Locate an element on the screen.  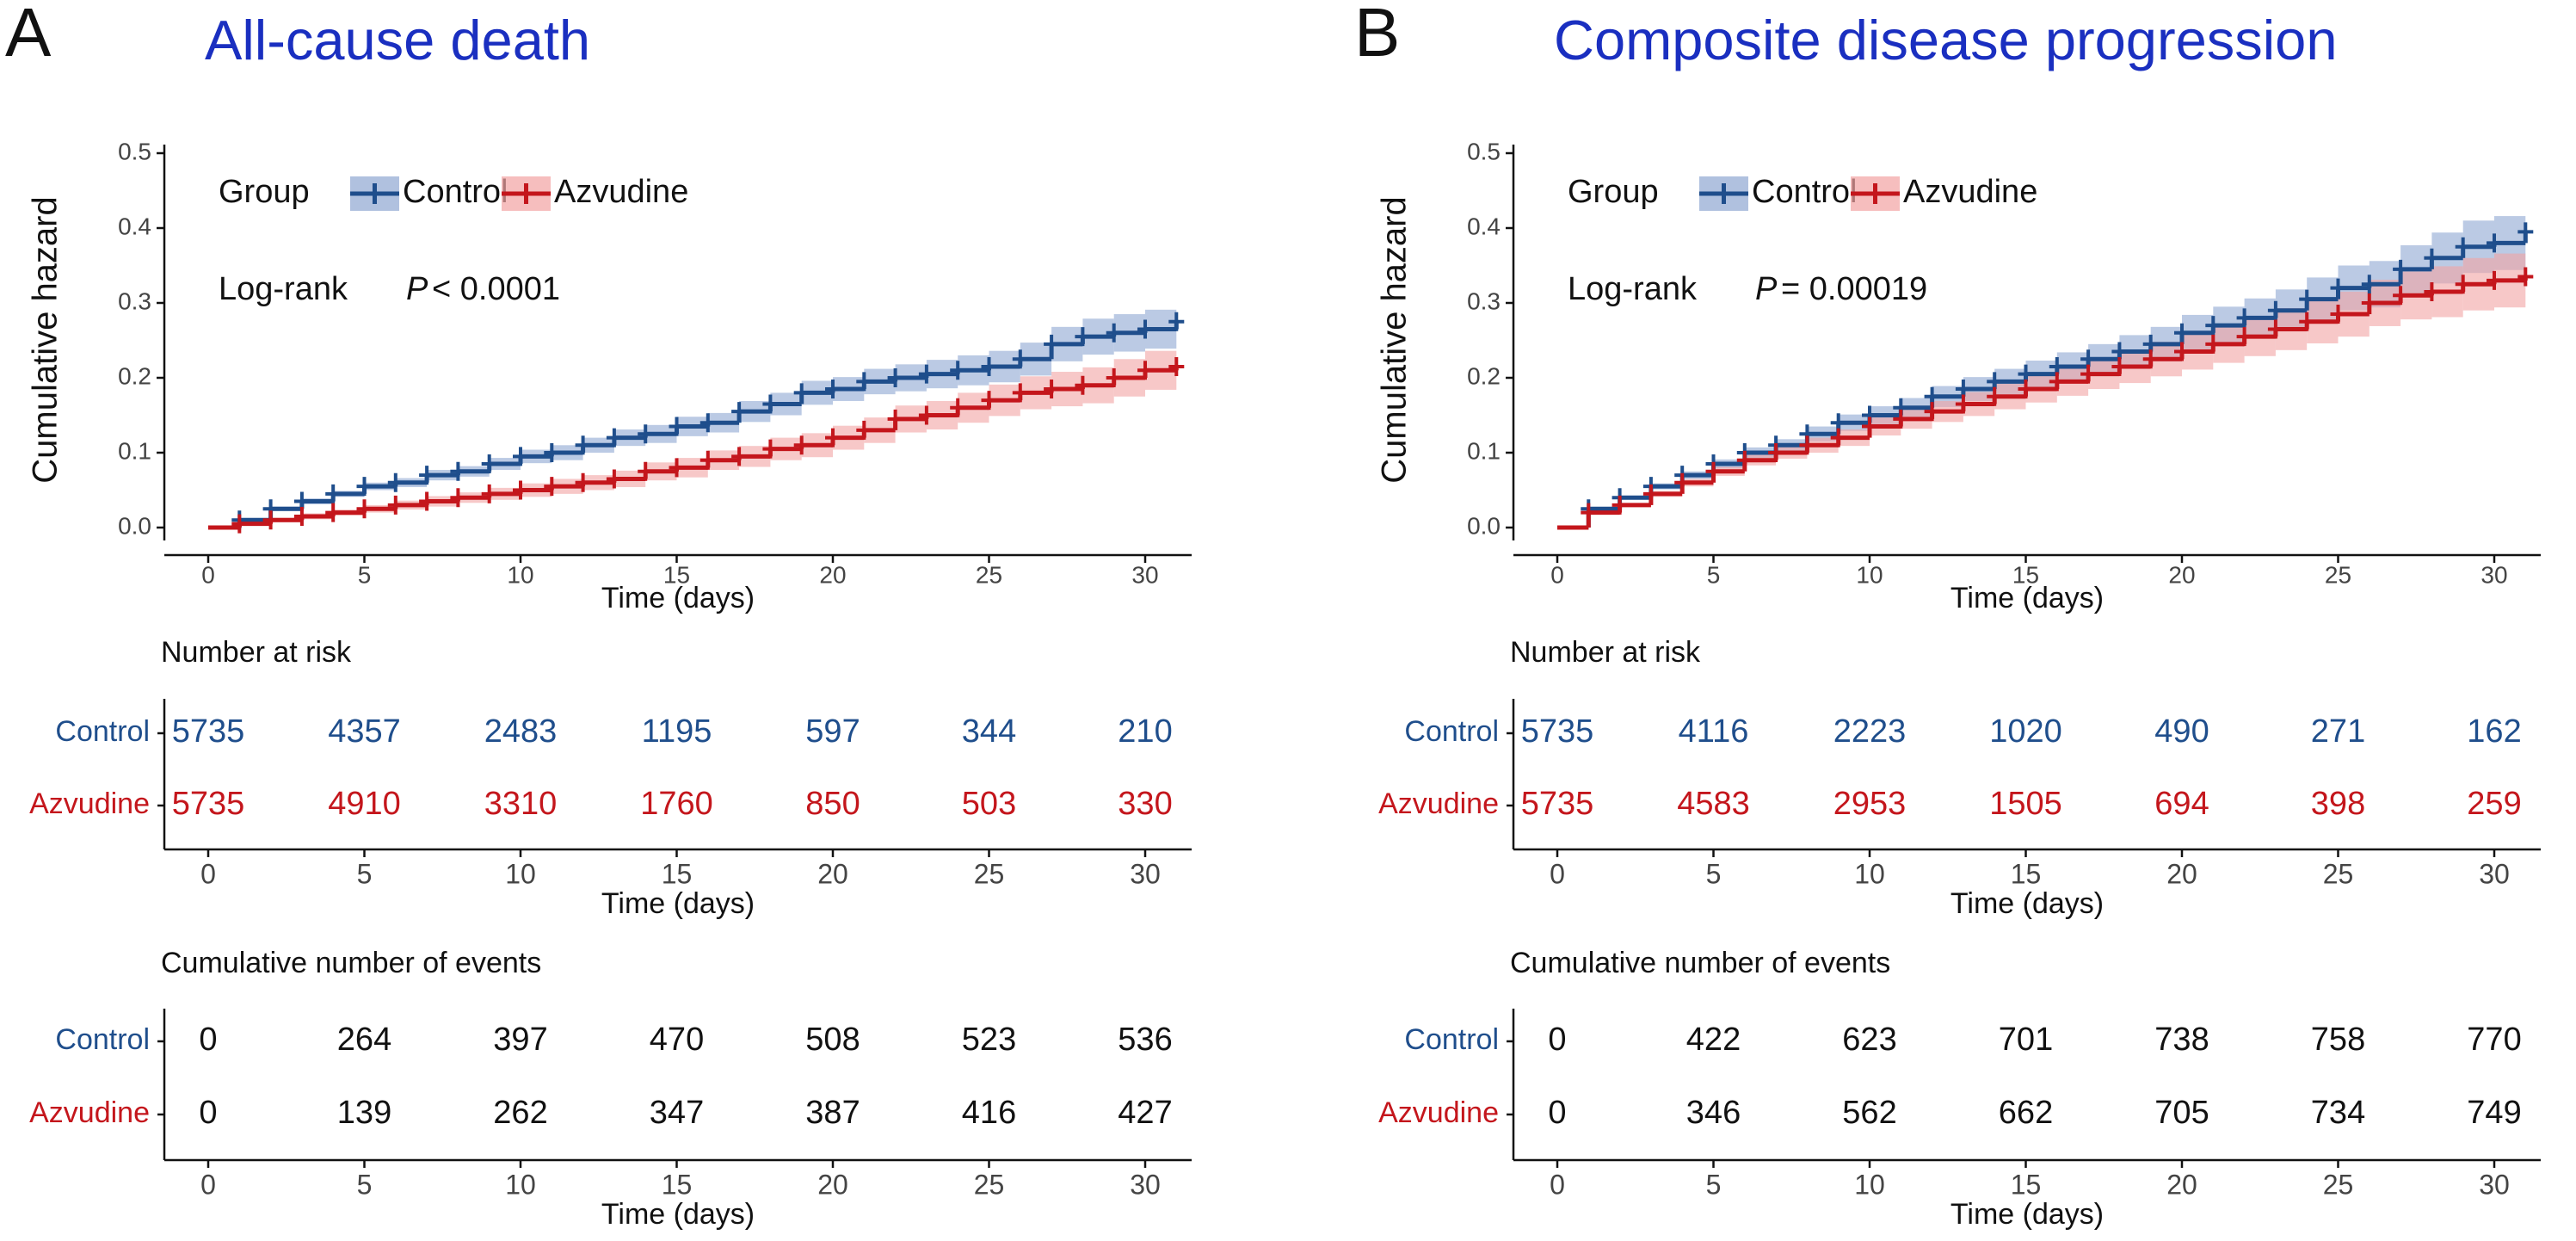
table-x-axis-label: Time (days) is located at coordinates (2027, 1214).